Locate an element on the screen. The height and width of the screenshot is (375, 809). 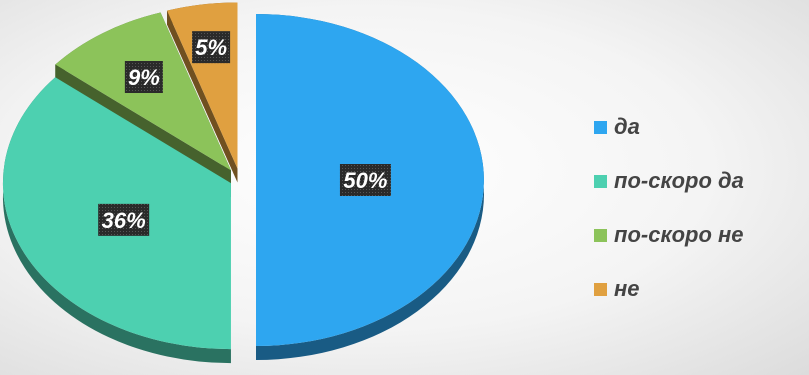
legend-label: не is located at coordinates (627, 288).